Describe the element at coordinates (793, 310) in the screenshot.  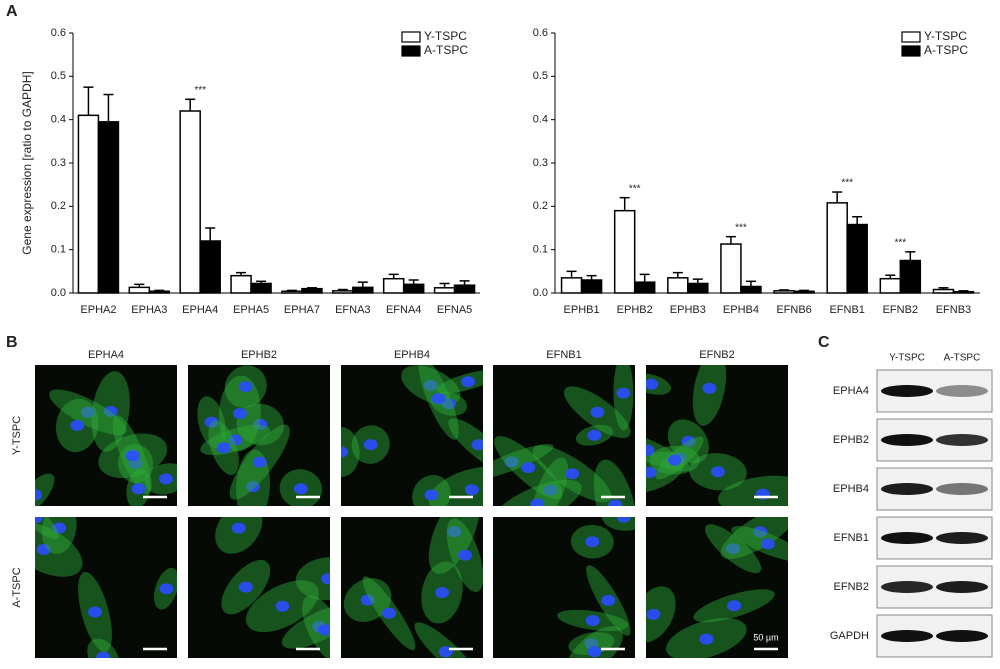
I see `x-tick-label: EFNB6` at that location.